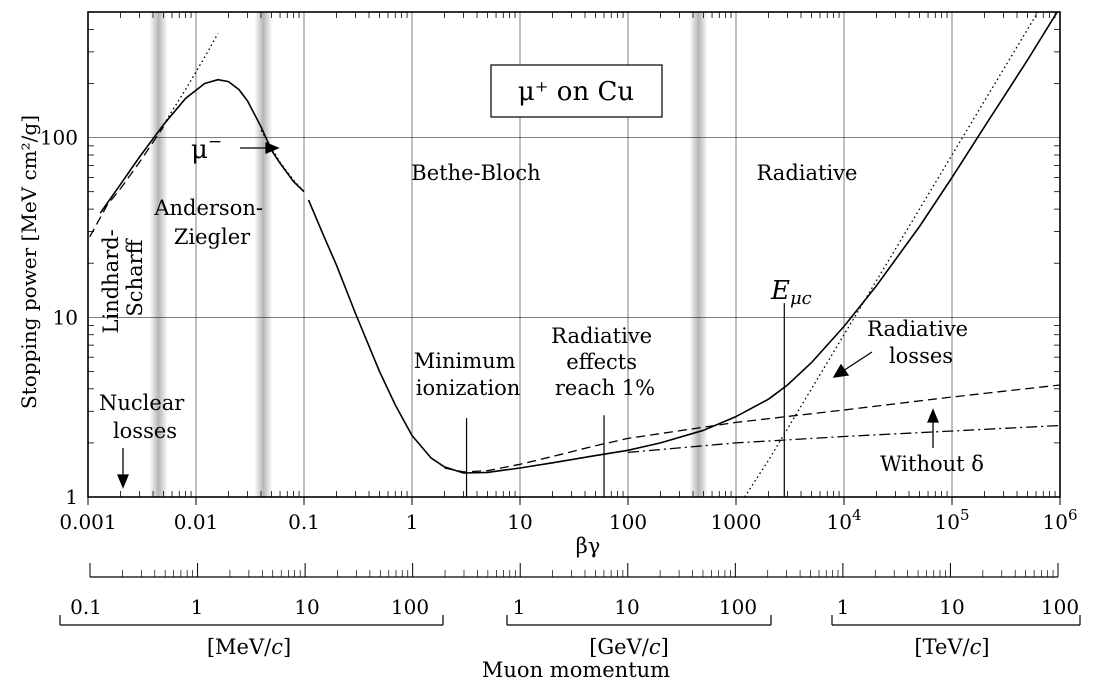 Image resolution: width=1115 pixels, height=692 pixels. I want to click on anderson-ziegler-label: Anderson- Ziegler, so click(211, 222).